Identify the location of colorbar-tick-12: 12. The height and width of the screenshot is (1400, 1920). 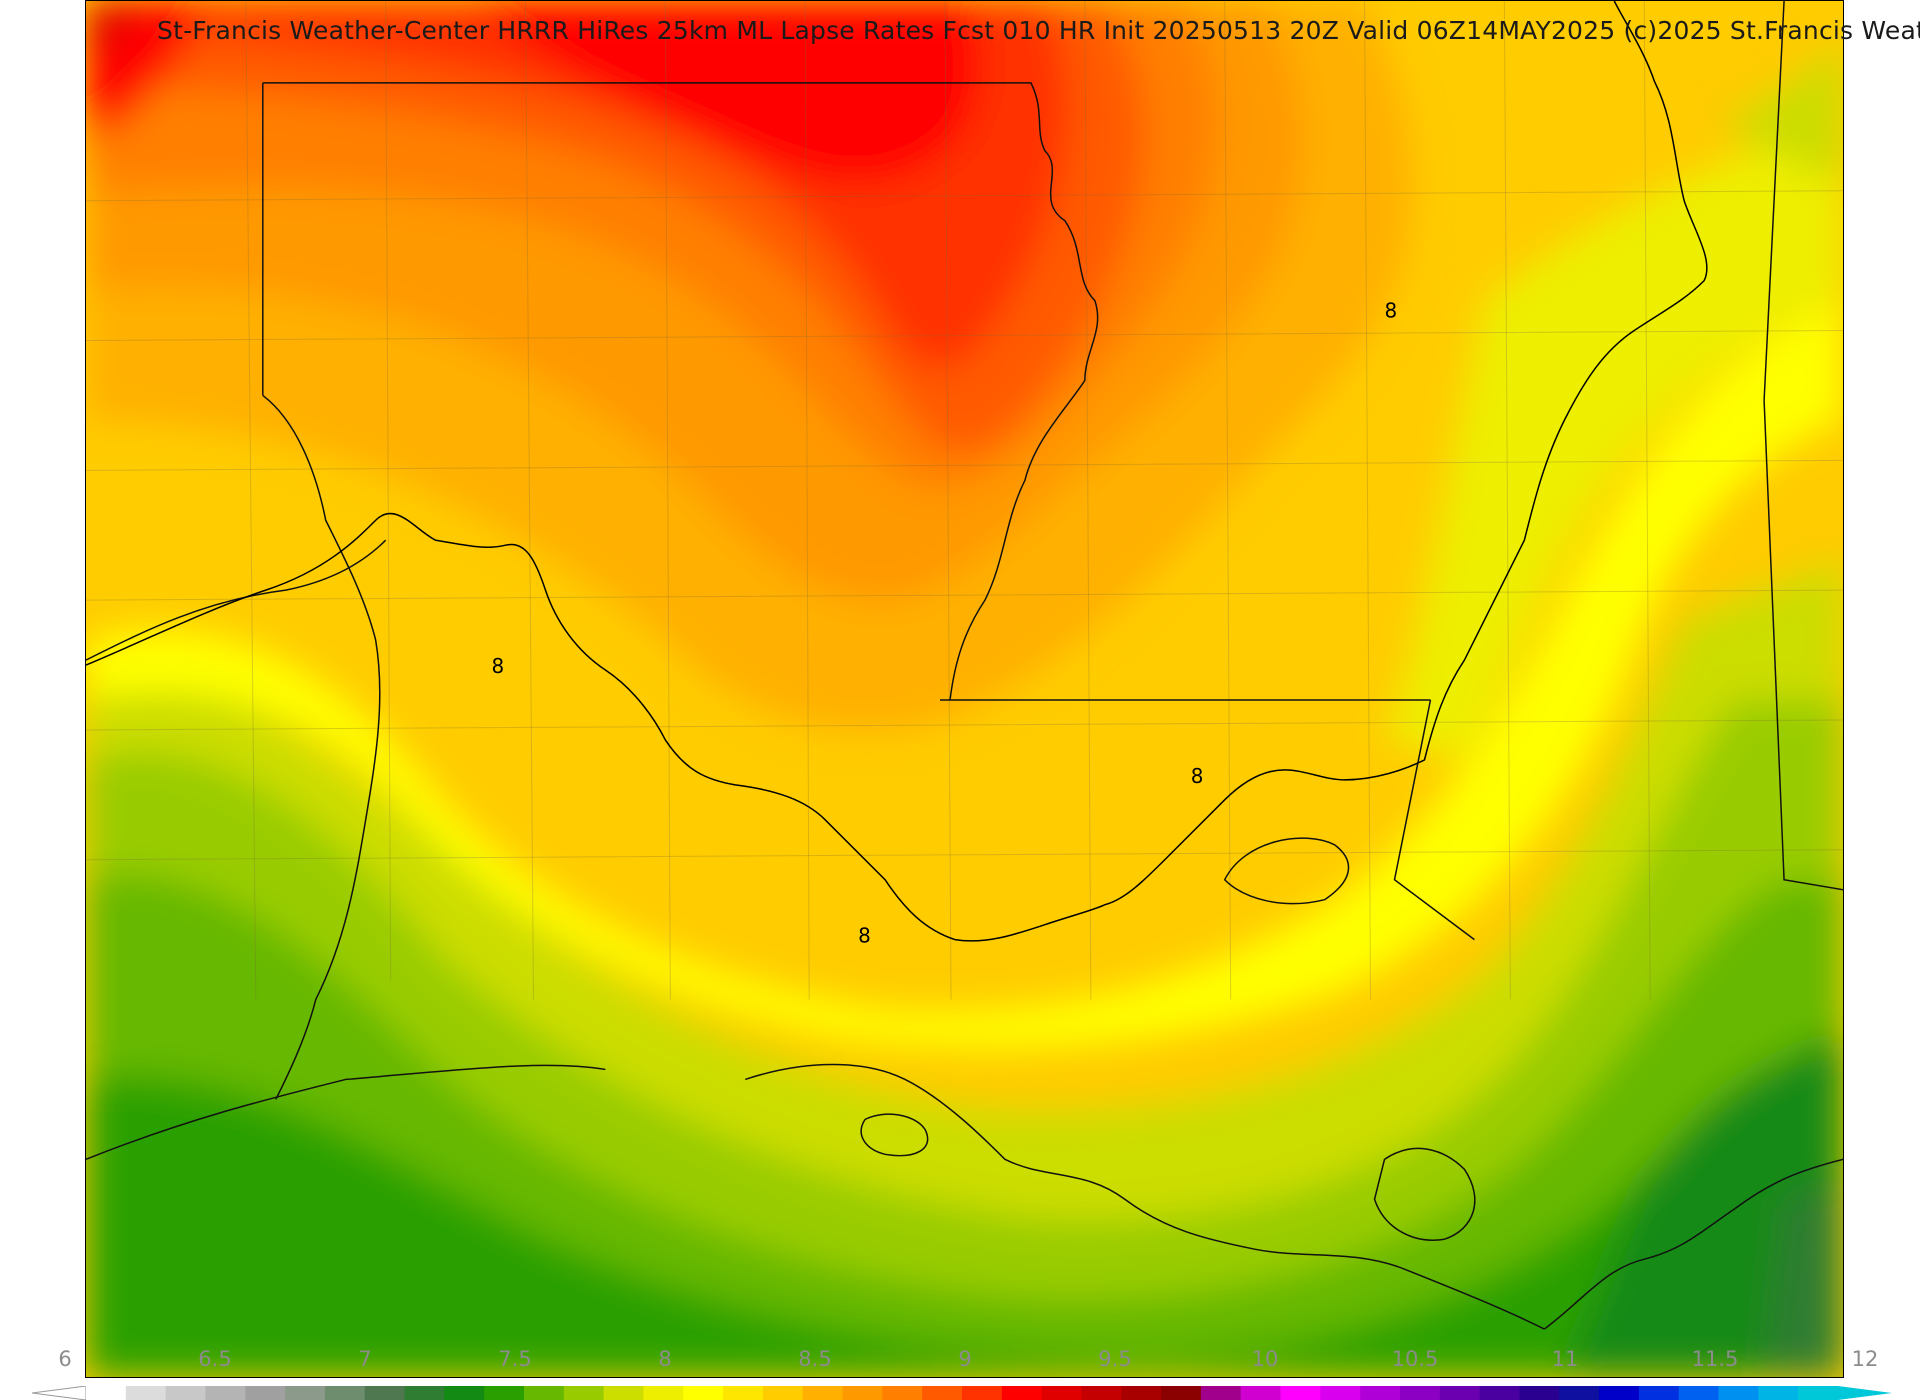
(1865, 1359).